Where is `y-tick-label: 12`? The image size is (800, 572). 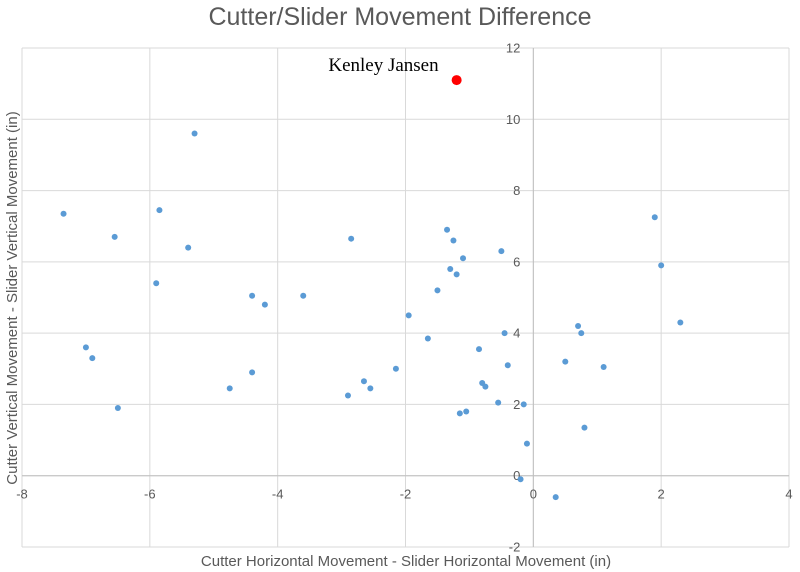
y-tick-label: 12 is located at coordinates (513, 48).